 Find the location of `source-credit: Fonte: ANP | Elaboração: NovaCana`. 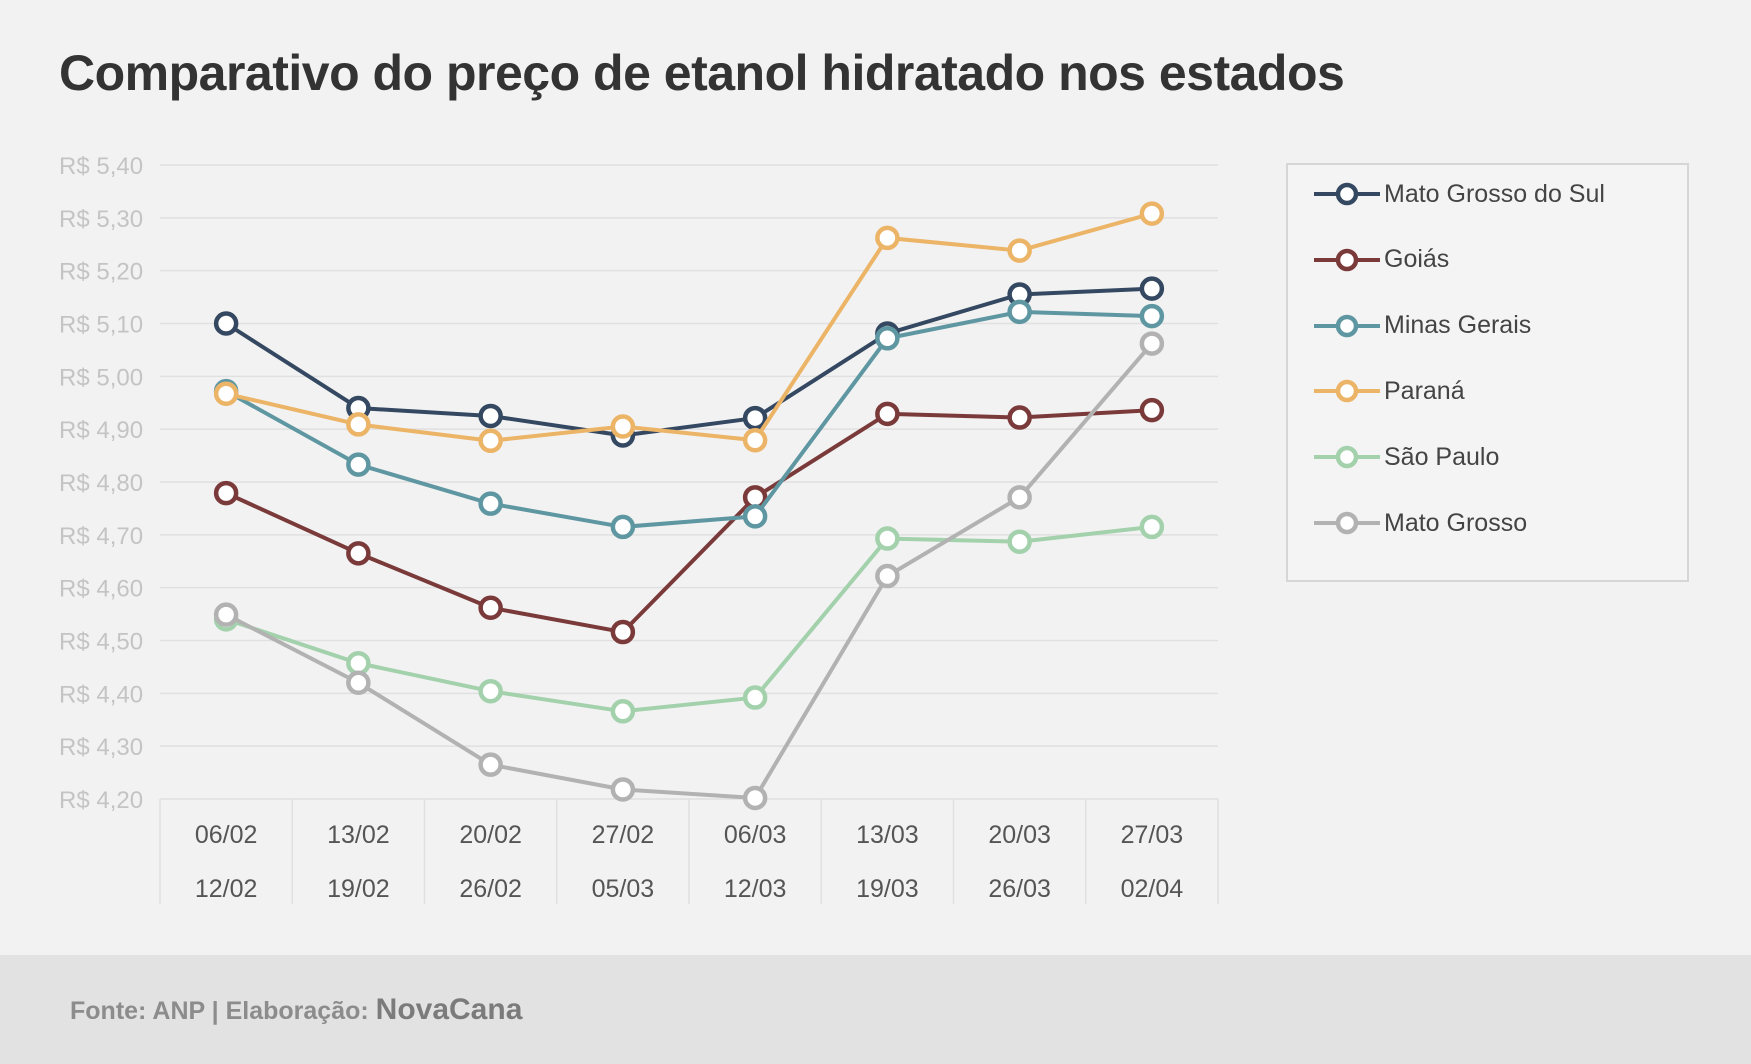

source-credit: Fonte: ANP | Elaboração: NovaCana is located at coordinates (296, 1010).